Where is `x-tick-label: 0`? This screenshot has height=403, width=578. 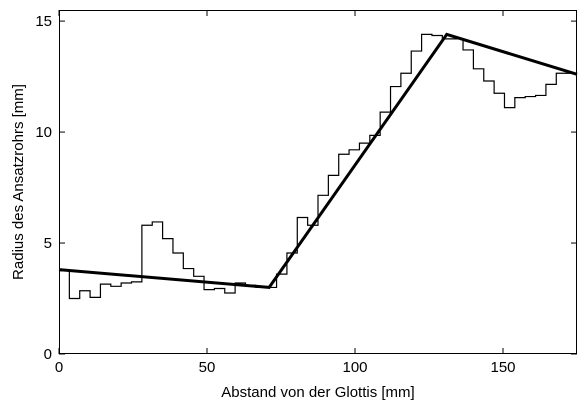 x-tick-label: 0 is located at coordinates (59, 367).